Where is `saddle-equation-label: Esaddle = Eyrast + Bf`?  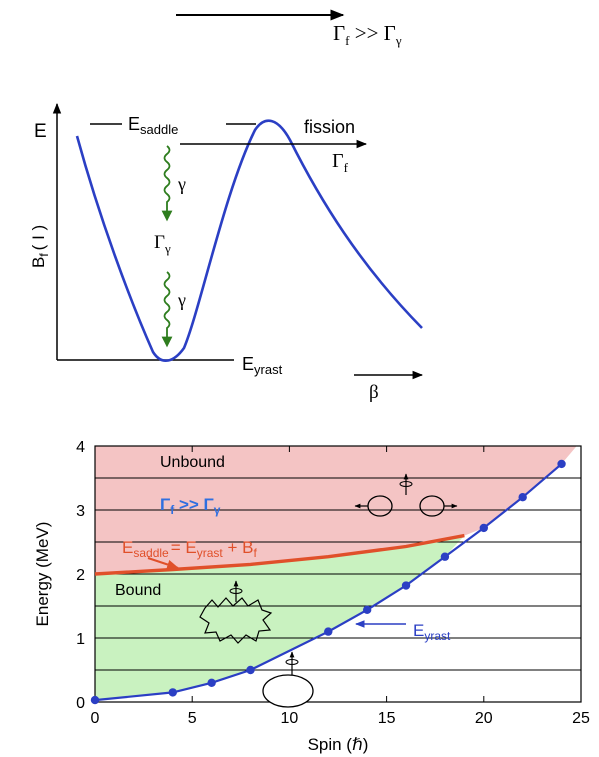
saddle-equation-label: Esaddle = Eyrast + Bf is located at coordinates (189, 549).